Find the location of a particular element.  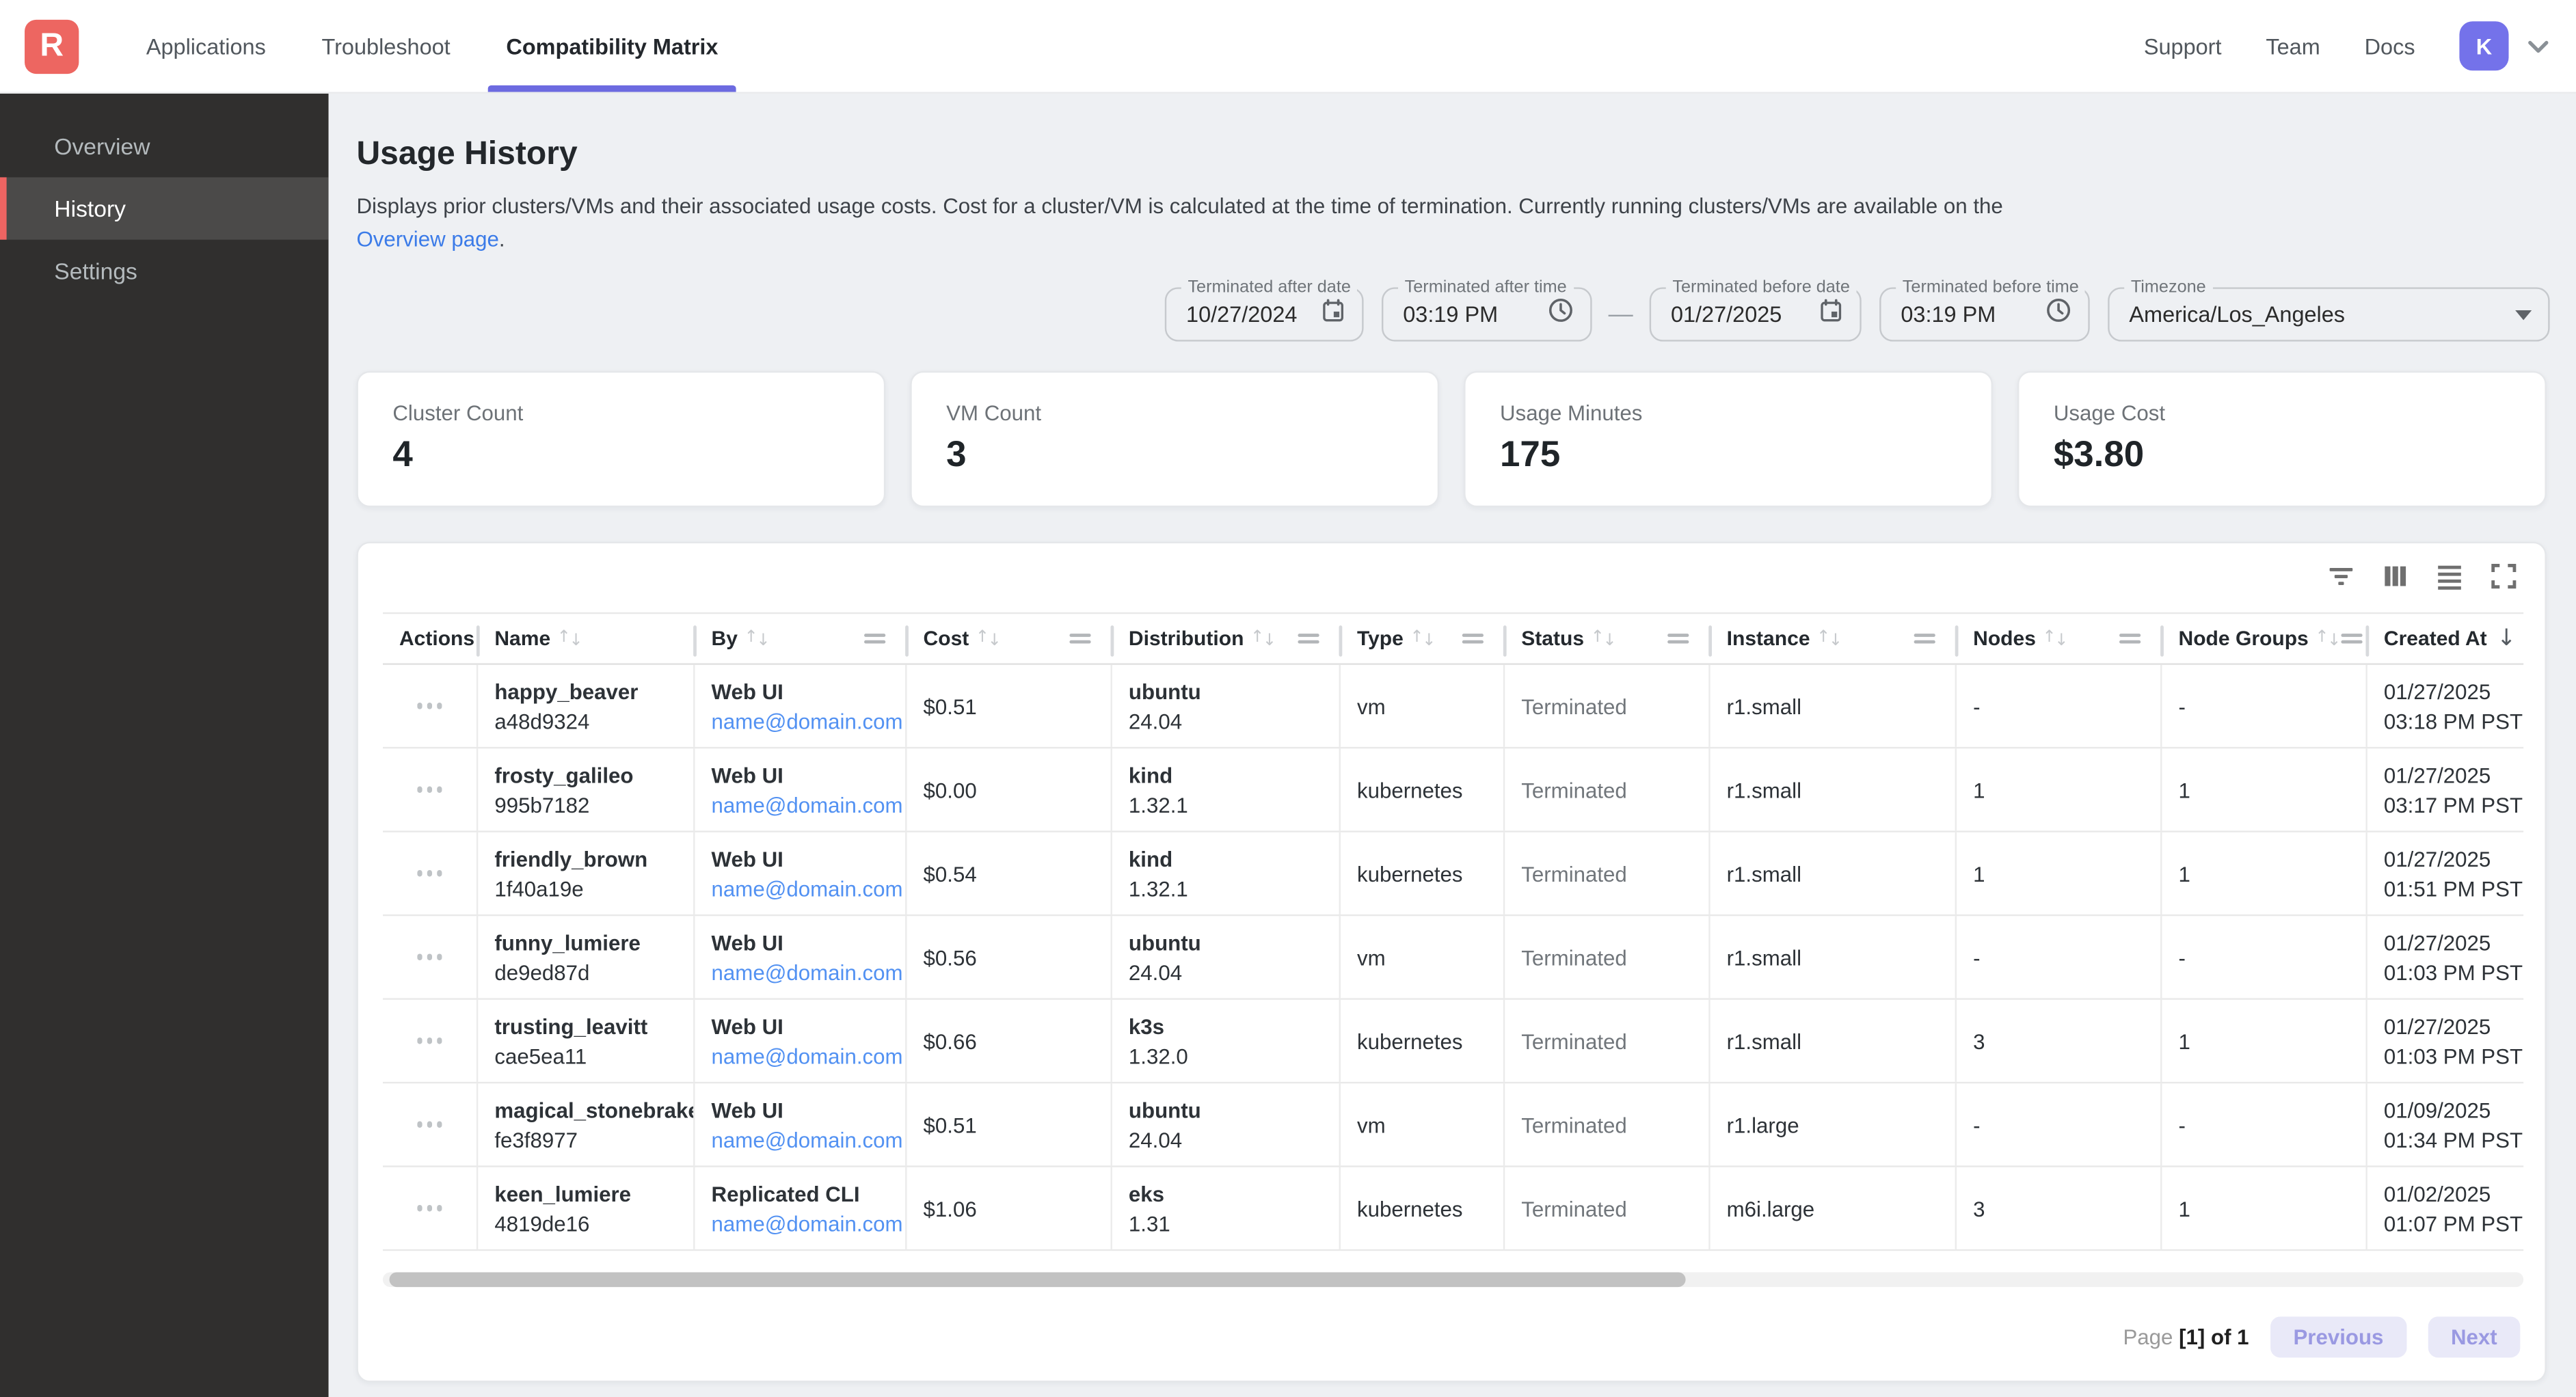

column-header-created-at: Created At ↓ is located at coordinates (2450, 638).